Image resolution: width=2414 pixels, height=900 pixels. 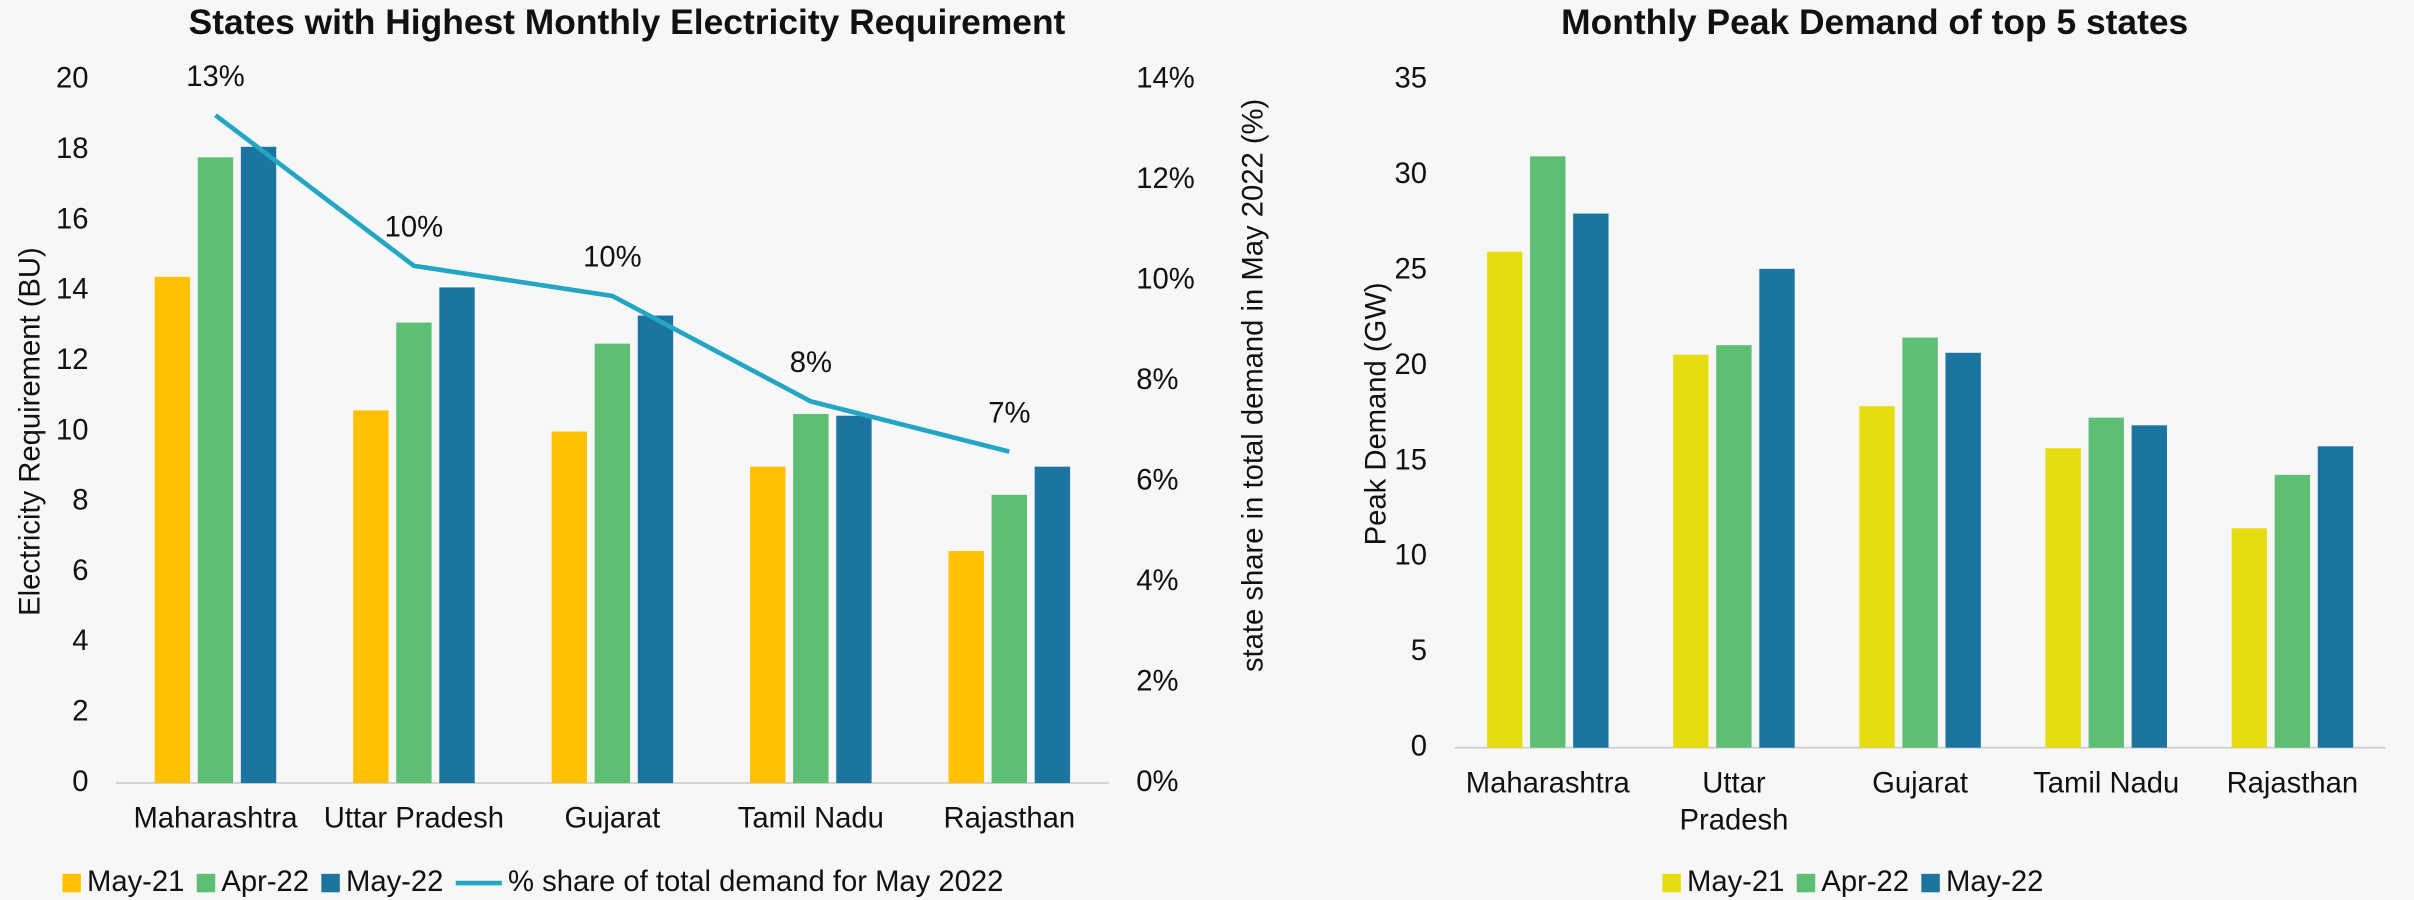 I want to click on y2-tick-label: 10%, so click(x=1165, y=280).